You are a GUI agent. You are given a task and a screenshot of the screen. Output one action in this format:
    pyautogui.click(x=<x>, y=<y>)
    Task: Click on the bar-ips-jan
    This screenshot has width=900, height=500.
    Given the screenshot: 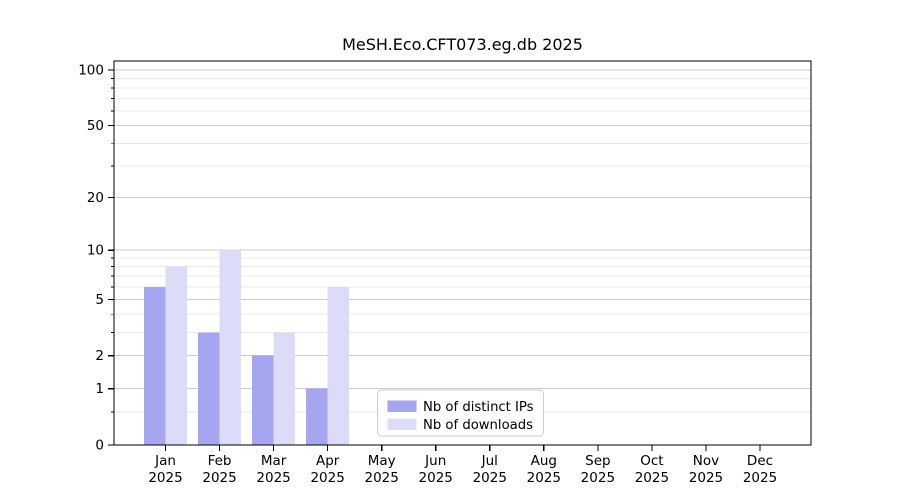 What is the action you would take?
    pyautogui.click(x=155, y=365)
    